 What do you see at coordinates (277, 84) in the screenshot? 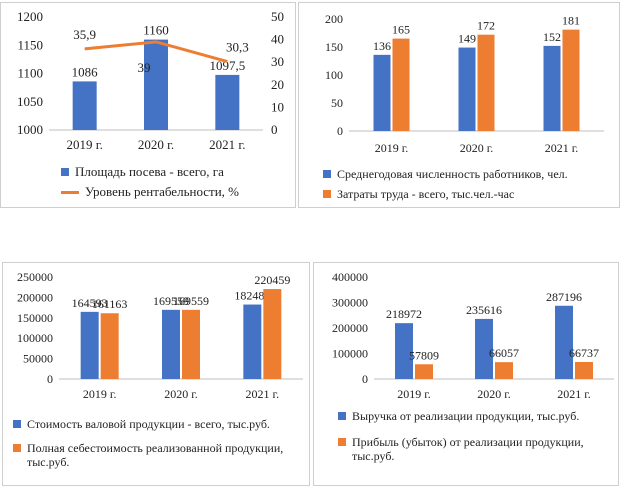
I see `y-right-tick-label: 20` at bounding box center [277, 84].